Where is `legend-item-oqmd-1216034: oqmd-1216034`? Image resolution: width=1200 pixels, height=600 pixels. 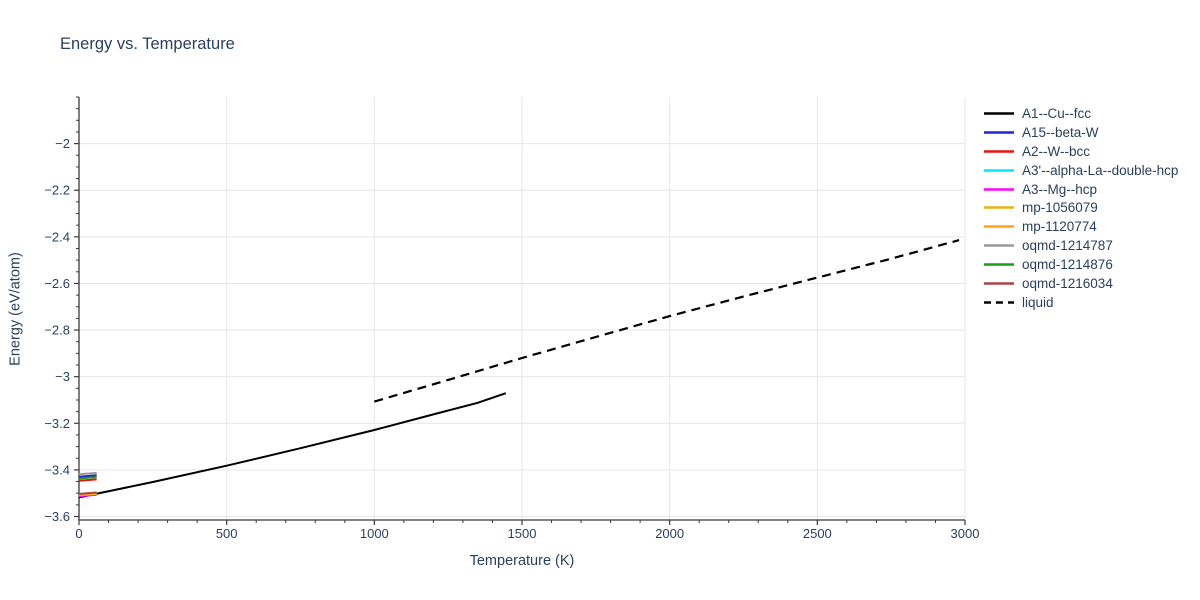
legend-item-oqmd-1216034: oqmd-1216034 is located at coordinates (1081, 283).